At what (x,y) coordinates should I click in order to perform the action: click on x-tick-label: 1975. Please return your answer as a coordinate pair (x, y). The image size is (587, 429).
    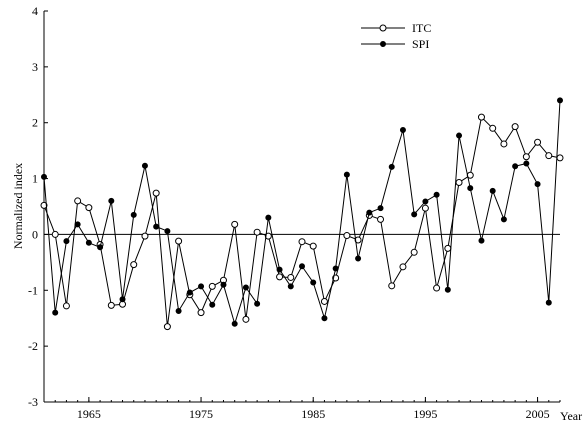
    Looking at the image, I should click on (201, 414).